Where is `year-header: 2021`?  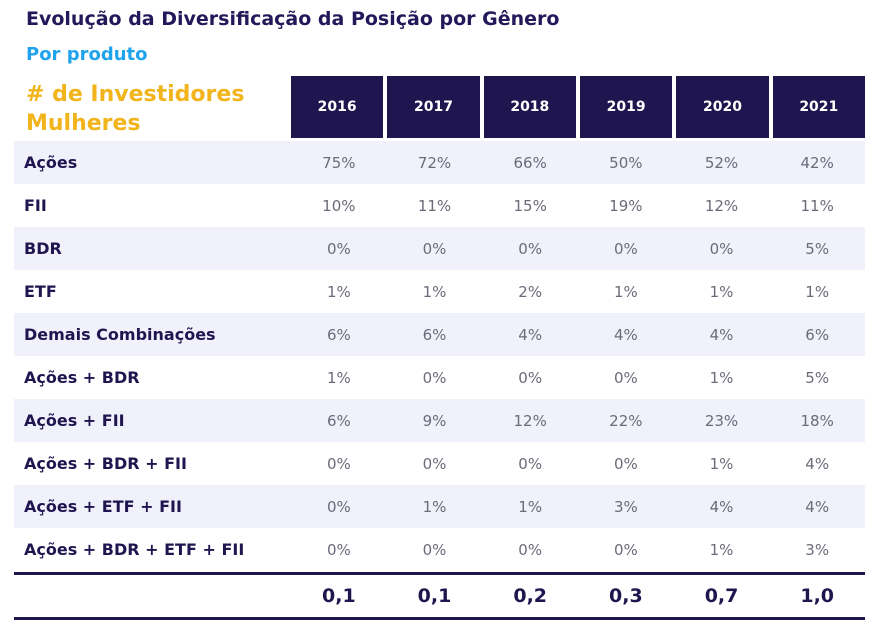
year-header: 2021 is located at coordinates (818, 107).